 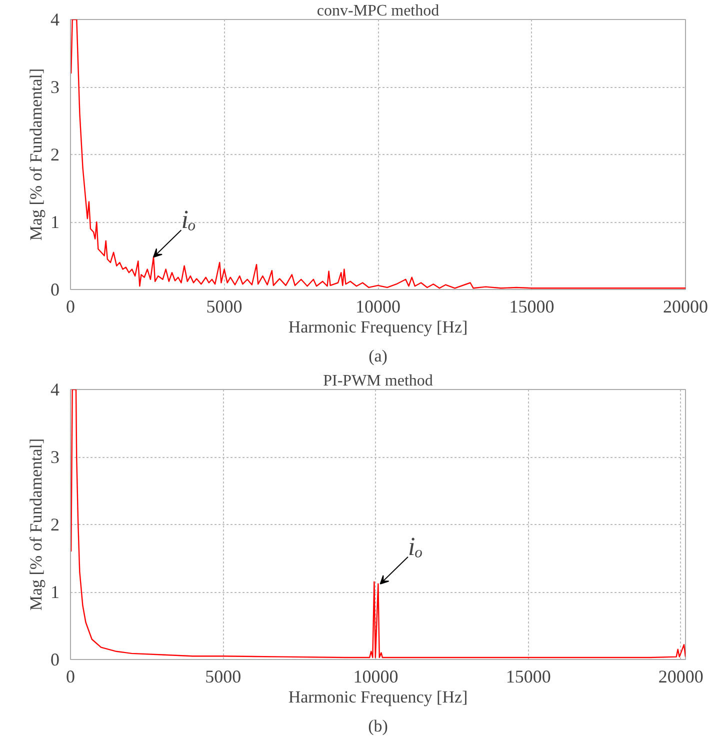 What do you see at coordinates (378, 381) in the screenshot?
I see `chart-title: PI-PWM method` at bounding box center [378, 381].